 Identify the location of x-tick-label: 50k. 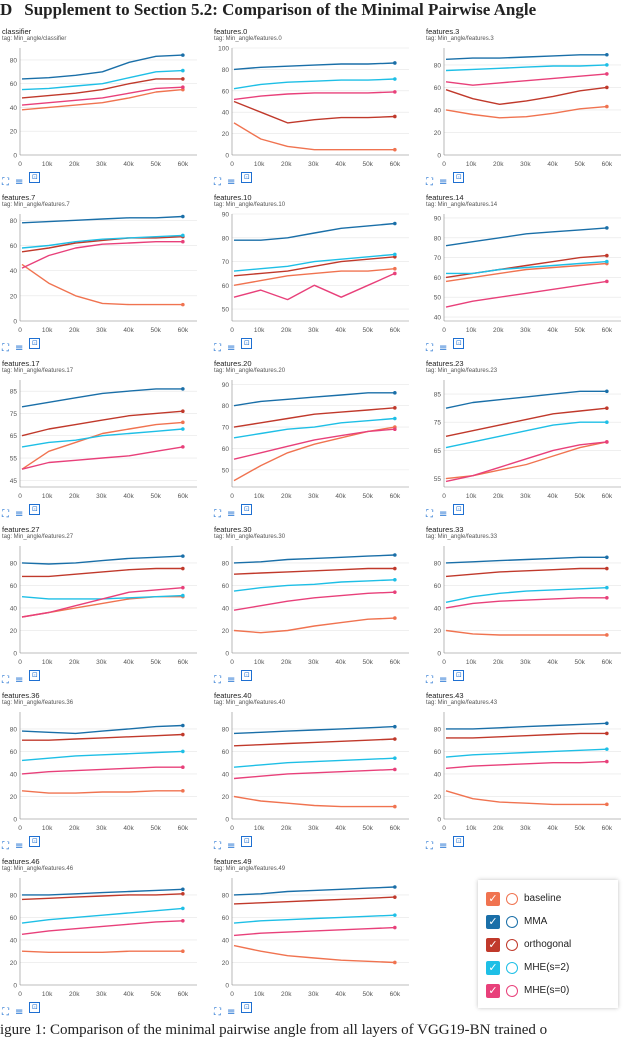
(155, 662).